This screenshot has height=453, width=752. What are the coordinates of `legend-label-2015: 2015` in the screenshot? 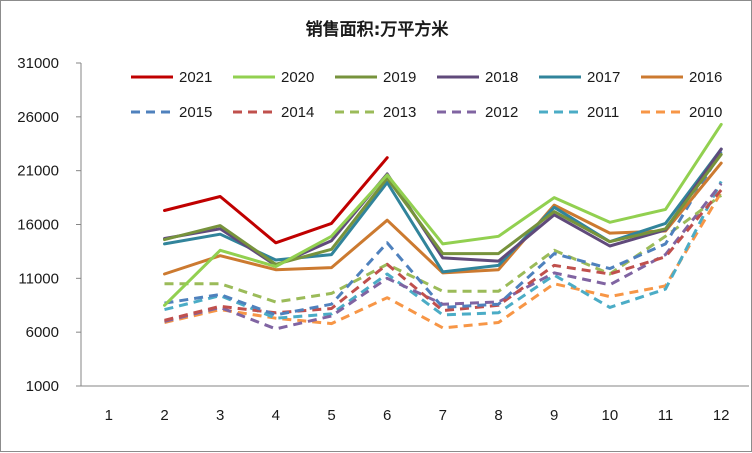 It's located at (195, 112).